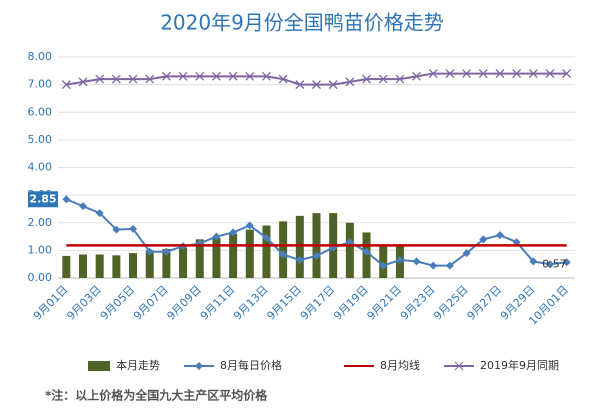 This screenshot has height=416, width=604. What do you see at coordinates (351, 303) in the screenshot?
I see `x-tick-label: 9月19日` at bounding box center [351, 303].